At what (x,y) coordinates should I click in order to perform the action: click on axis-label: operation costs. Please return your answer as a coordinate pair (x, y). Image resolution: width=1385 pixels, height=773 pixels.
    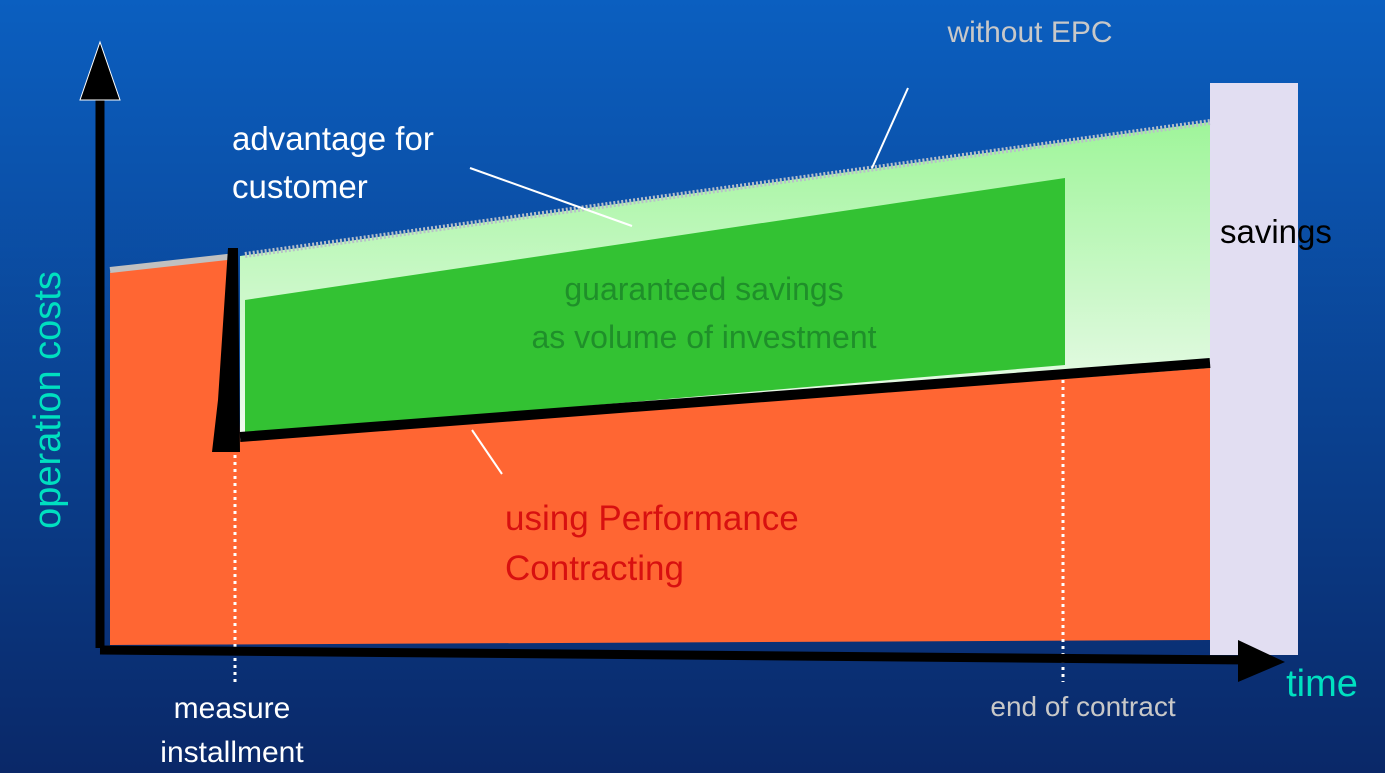
    Looking at the image, I should click on (48, 400).